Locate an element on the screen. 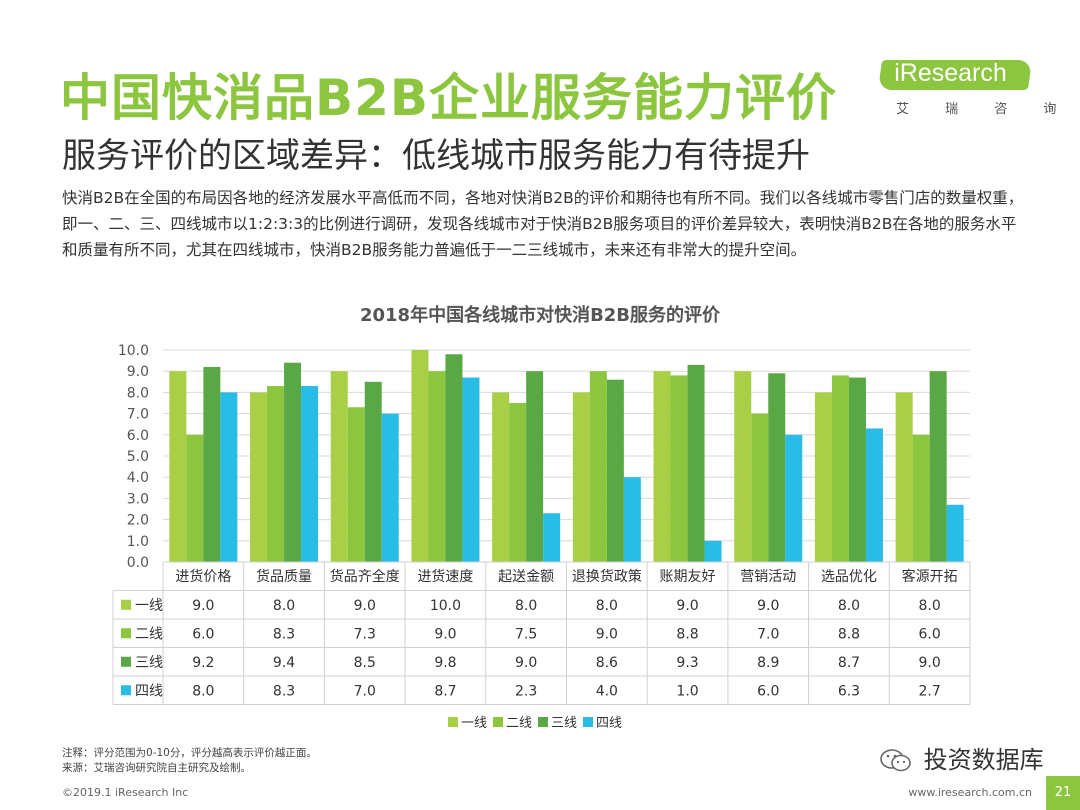 The width and height of the screenshot is (1080, 810). data-value: 9.4 is located at coordinates (284, 663).